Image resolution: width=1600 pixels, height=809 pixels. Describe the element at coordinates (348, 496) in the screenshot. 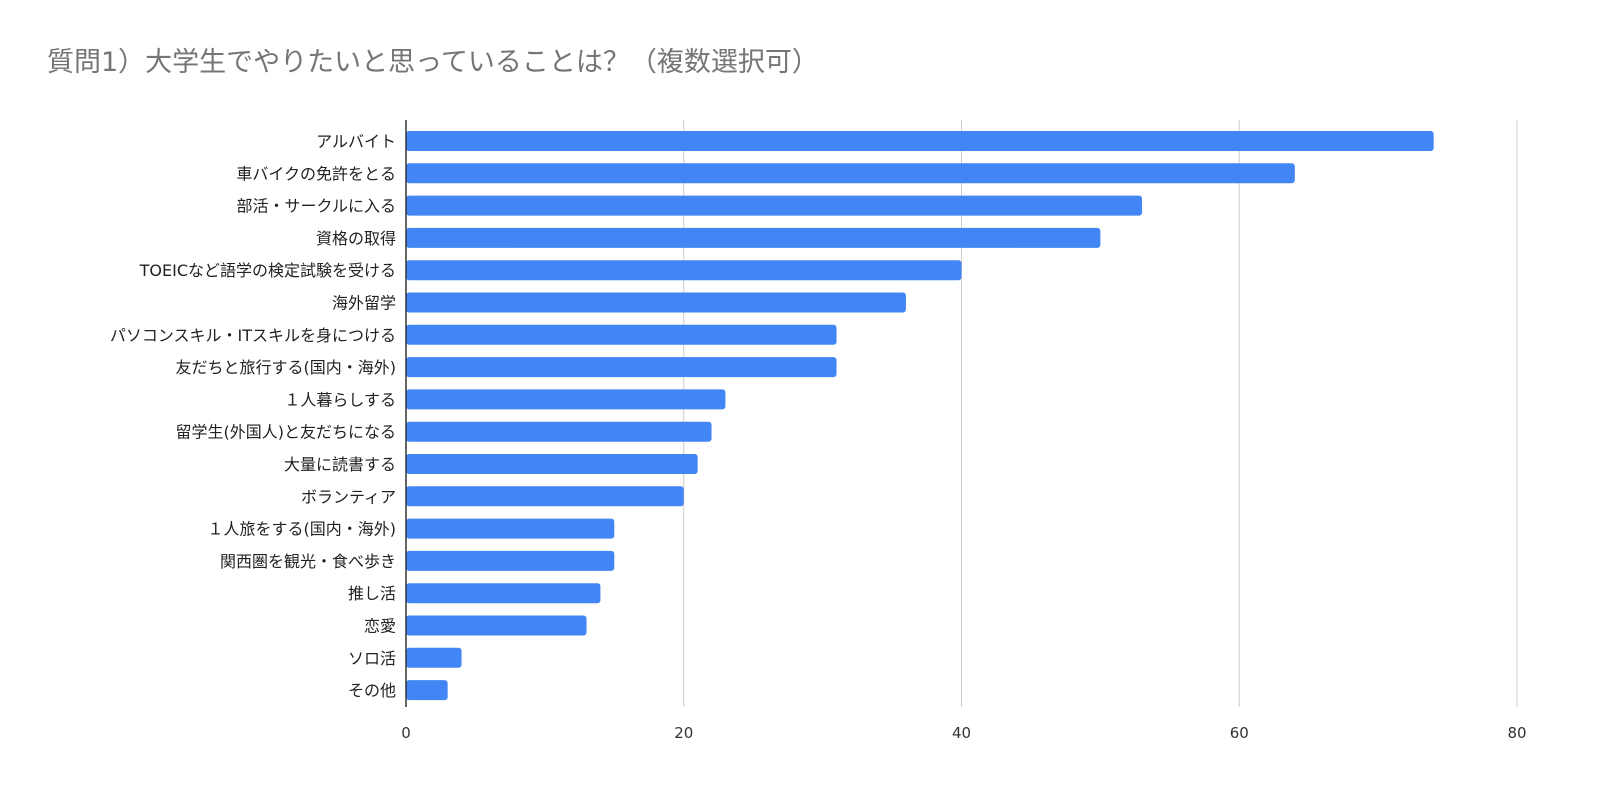

I see `category-label: ボランティア` at that location.